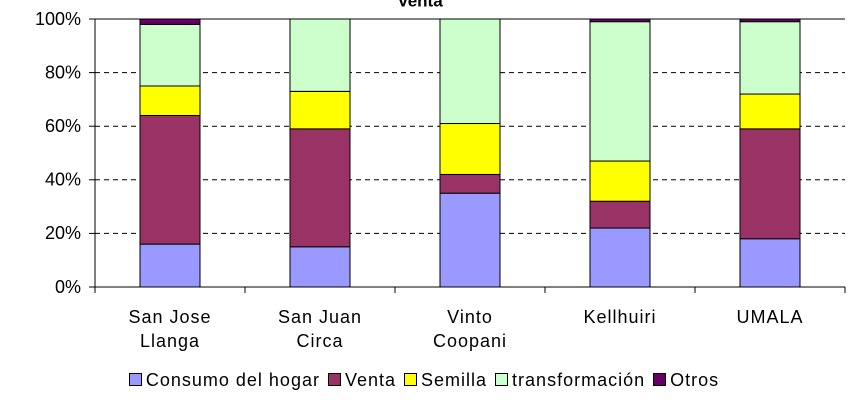 This screenshot has width=848, height=400. What do you see at coordinates (58, 19) in the screenshot?
I see `y-tick-label: 100%` at bounding box center [58, 19].